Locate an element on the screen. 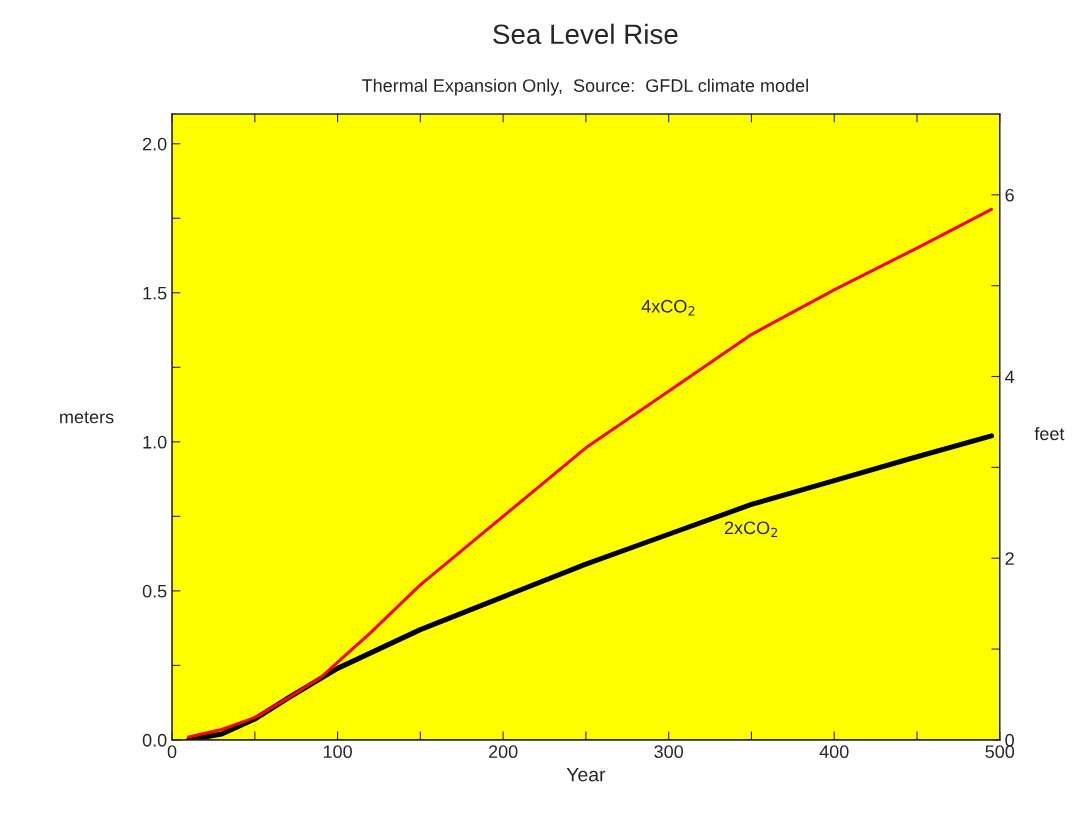 This screenshot has width=1082, height=814. text: 4xCO$_{2}$ is located at coordinates (668, 307).